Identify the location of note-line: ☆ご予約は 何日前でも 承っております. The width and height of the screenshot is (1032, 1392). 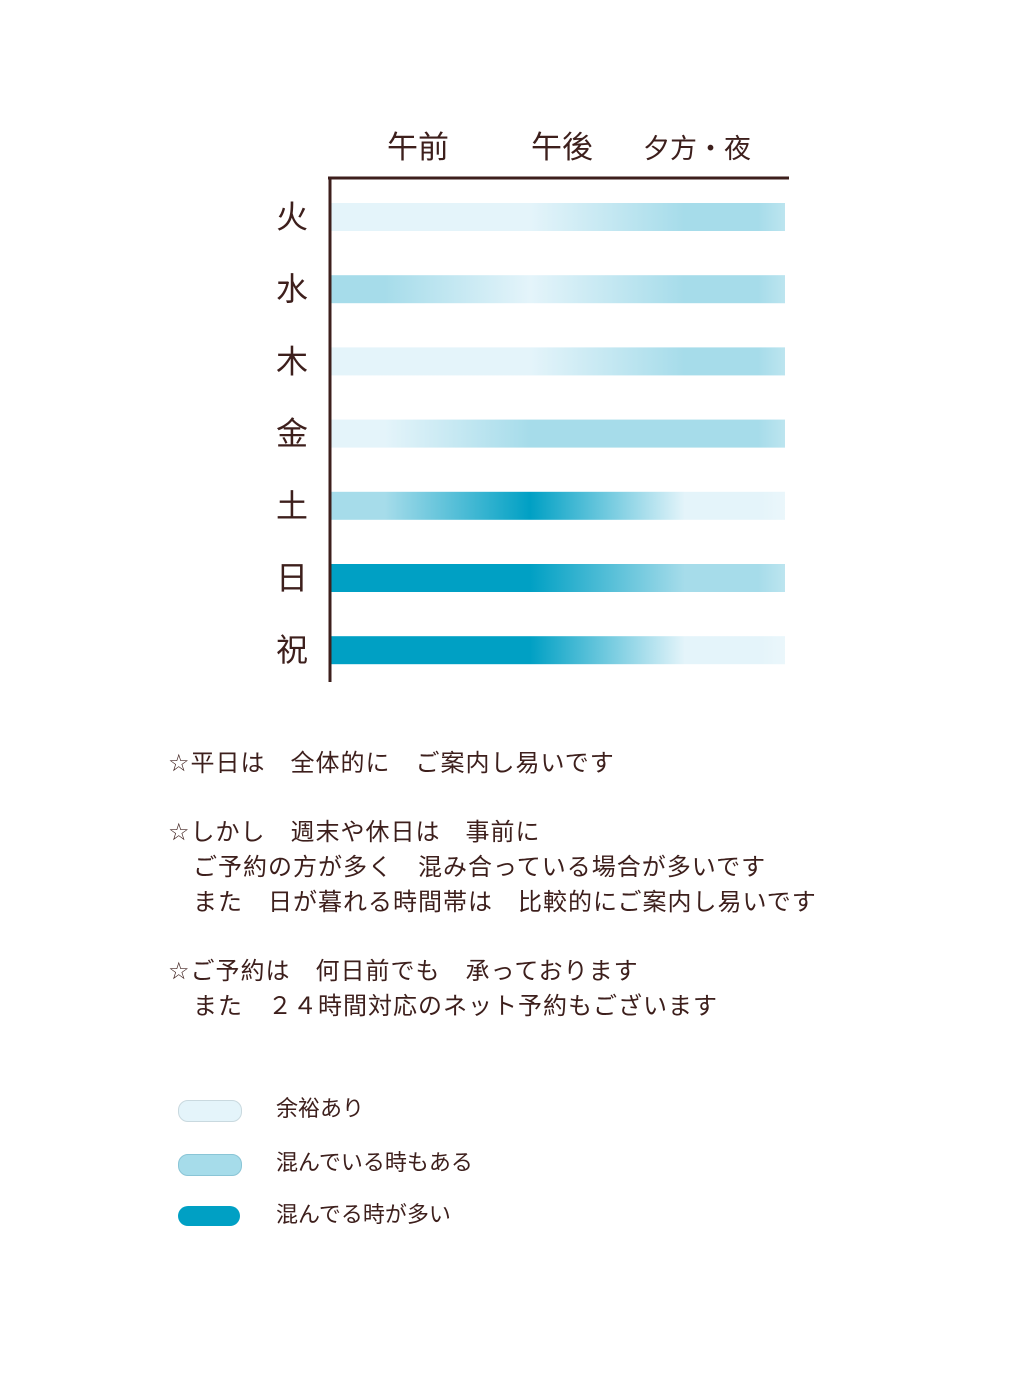
(403, 971).